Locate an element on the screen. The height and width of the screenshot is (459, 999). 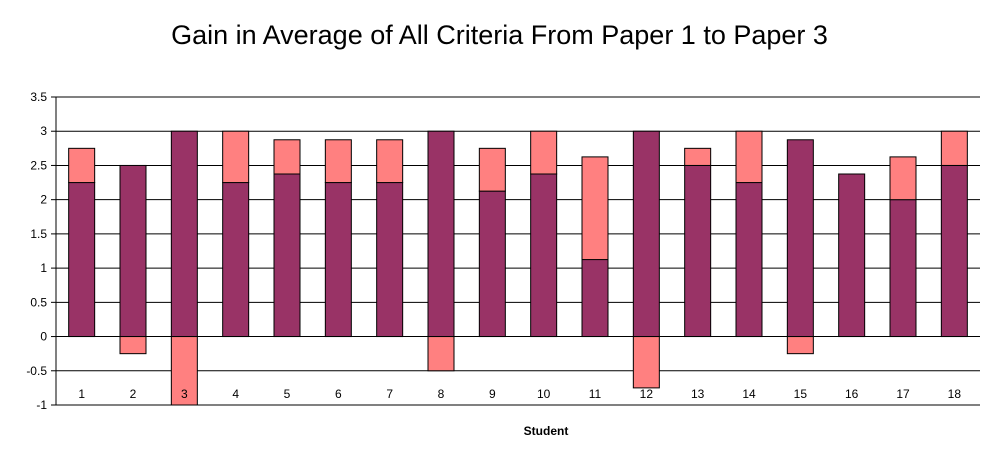
y-tick-label: 1.5 is located at coordinates (38, 234).